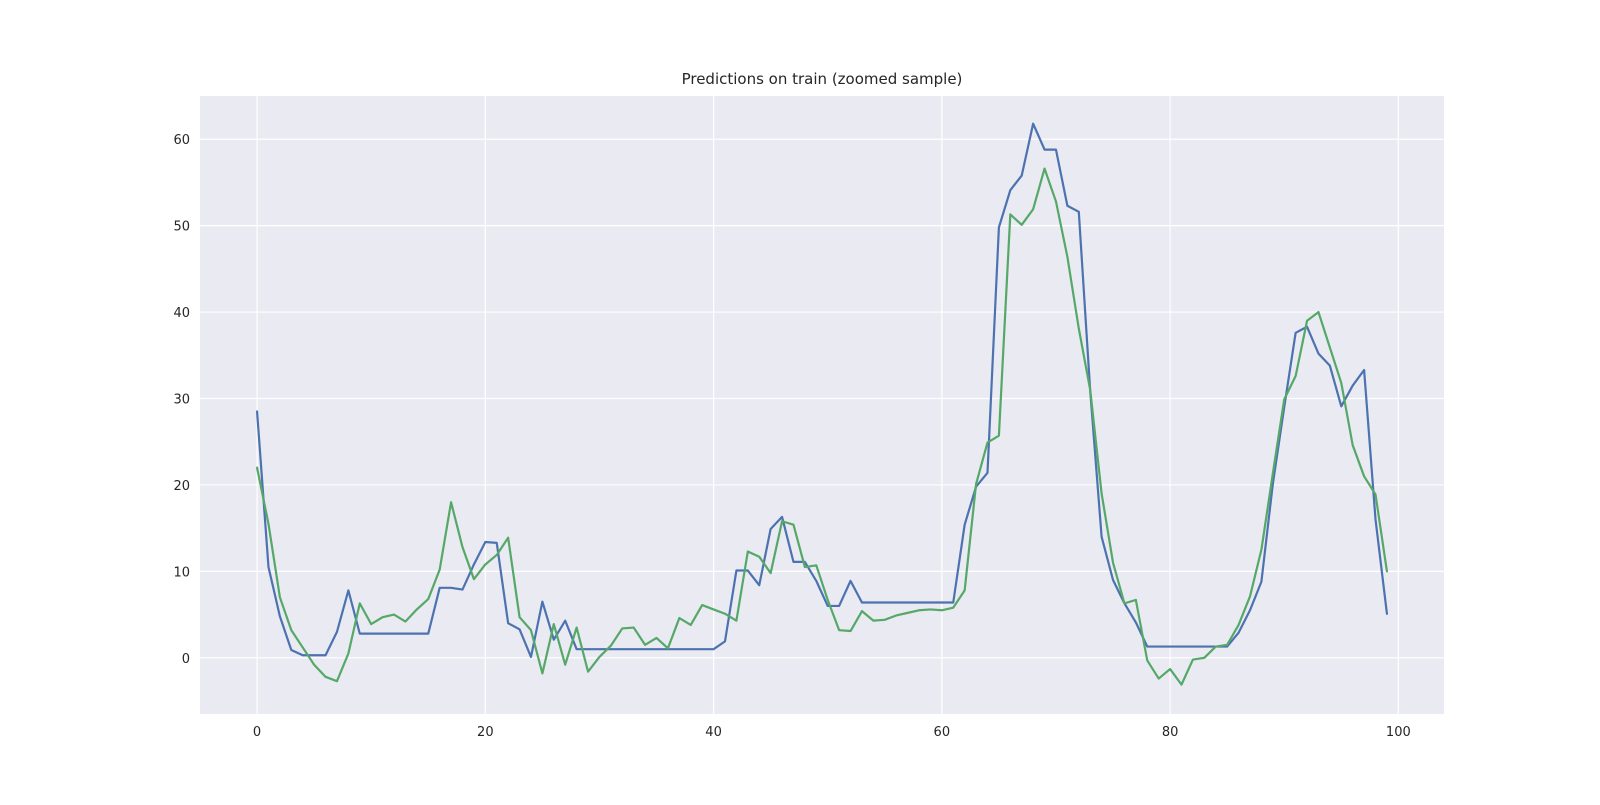 This screenshot has width=1600, height=805. I want to click on x-tick-label: 80, so click(1170, 732).